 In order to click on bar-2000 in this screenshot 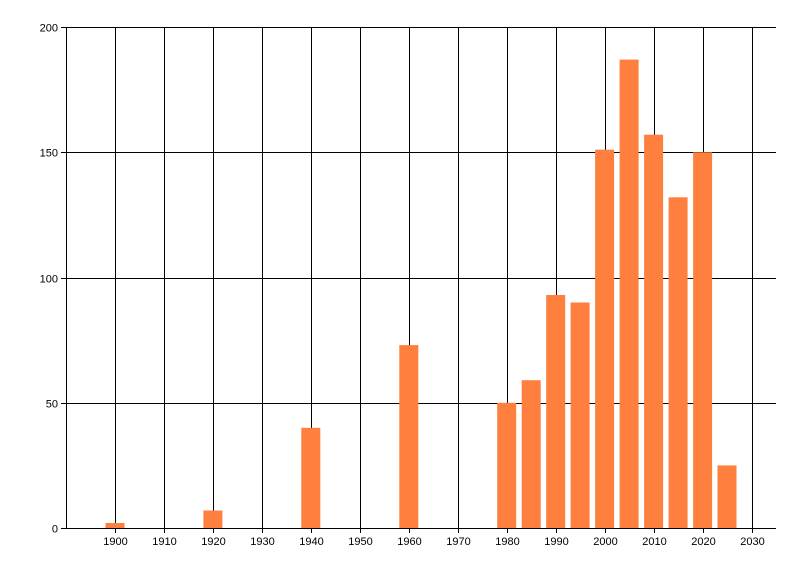, I will do `click(605, 338)`.